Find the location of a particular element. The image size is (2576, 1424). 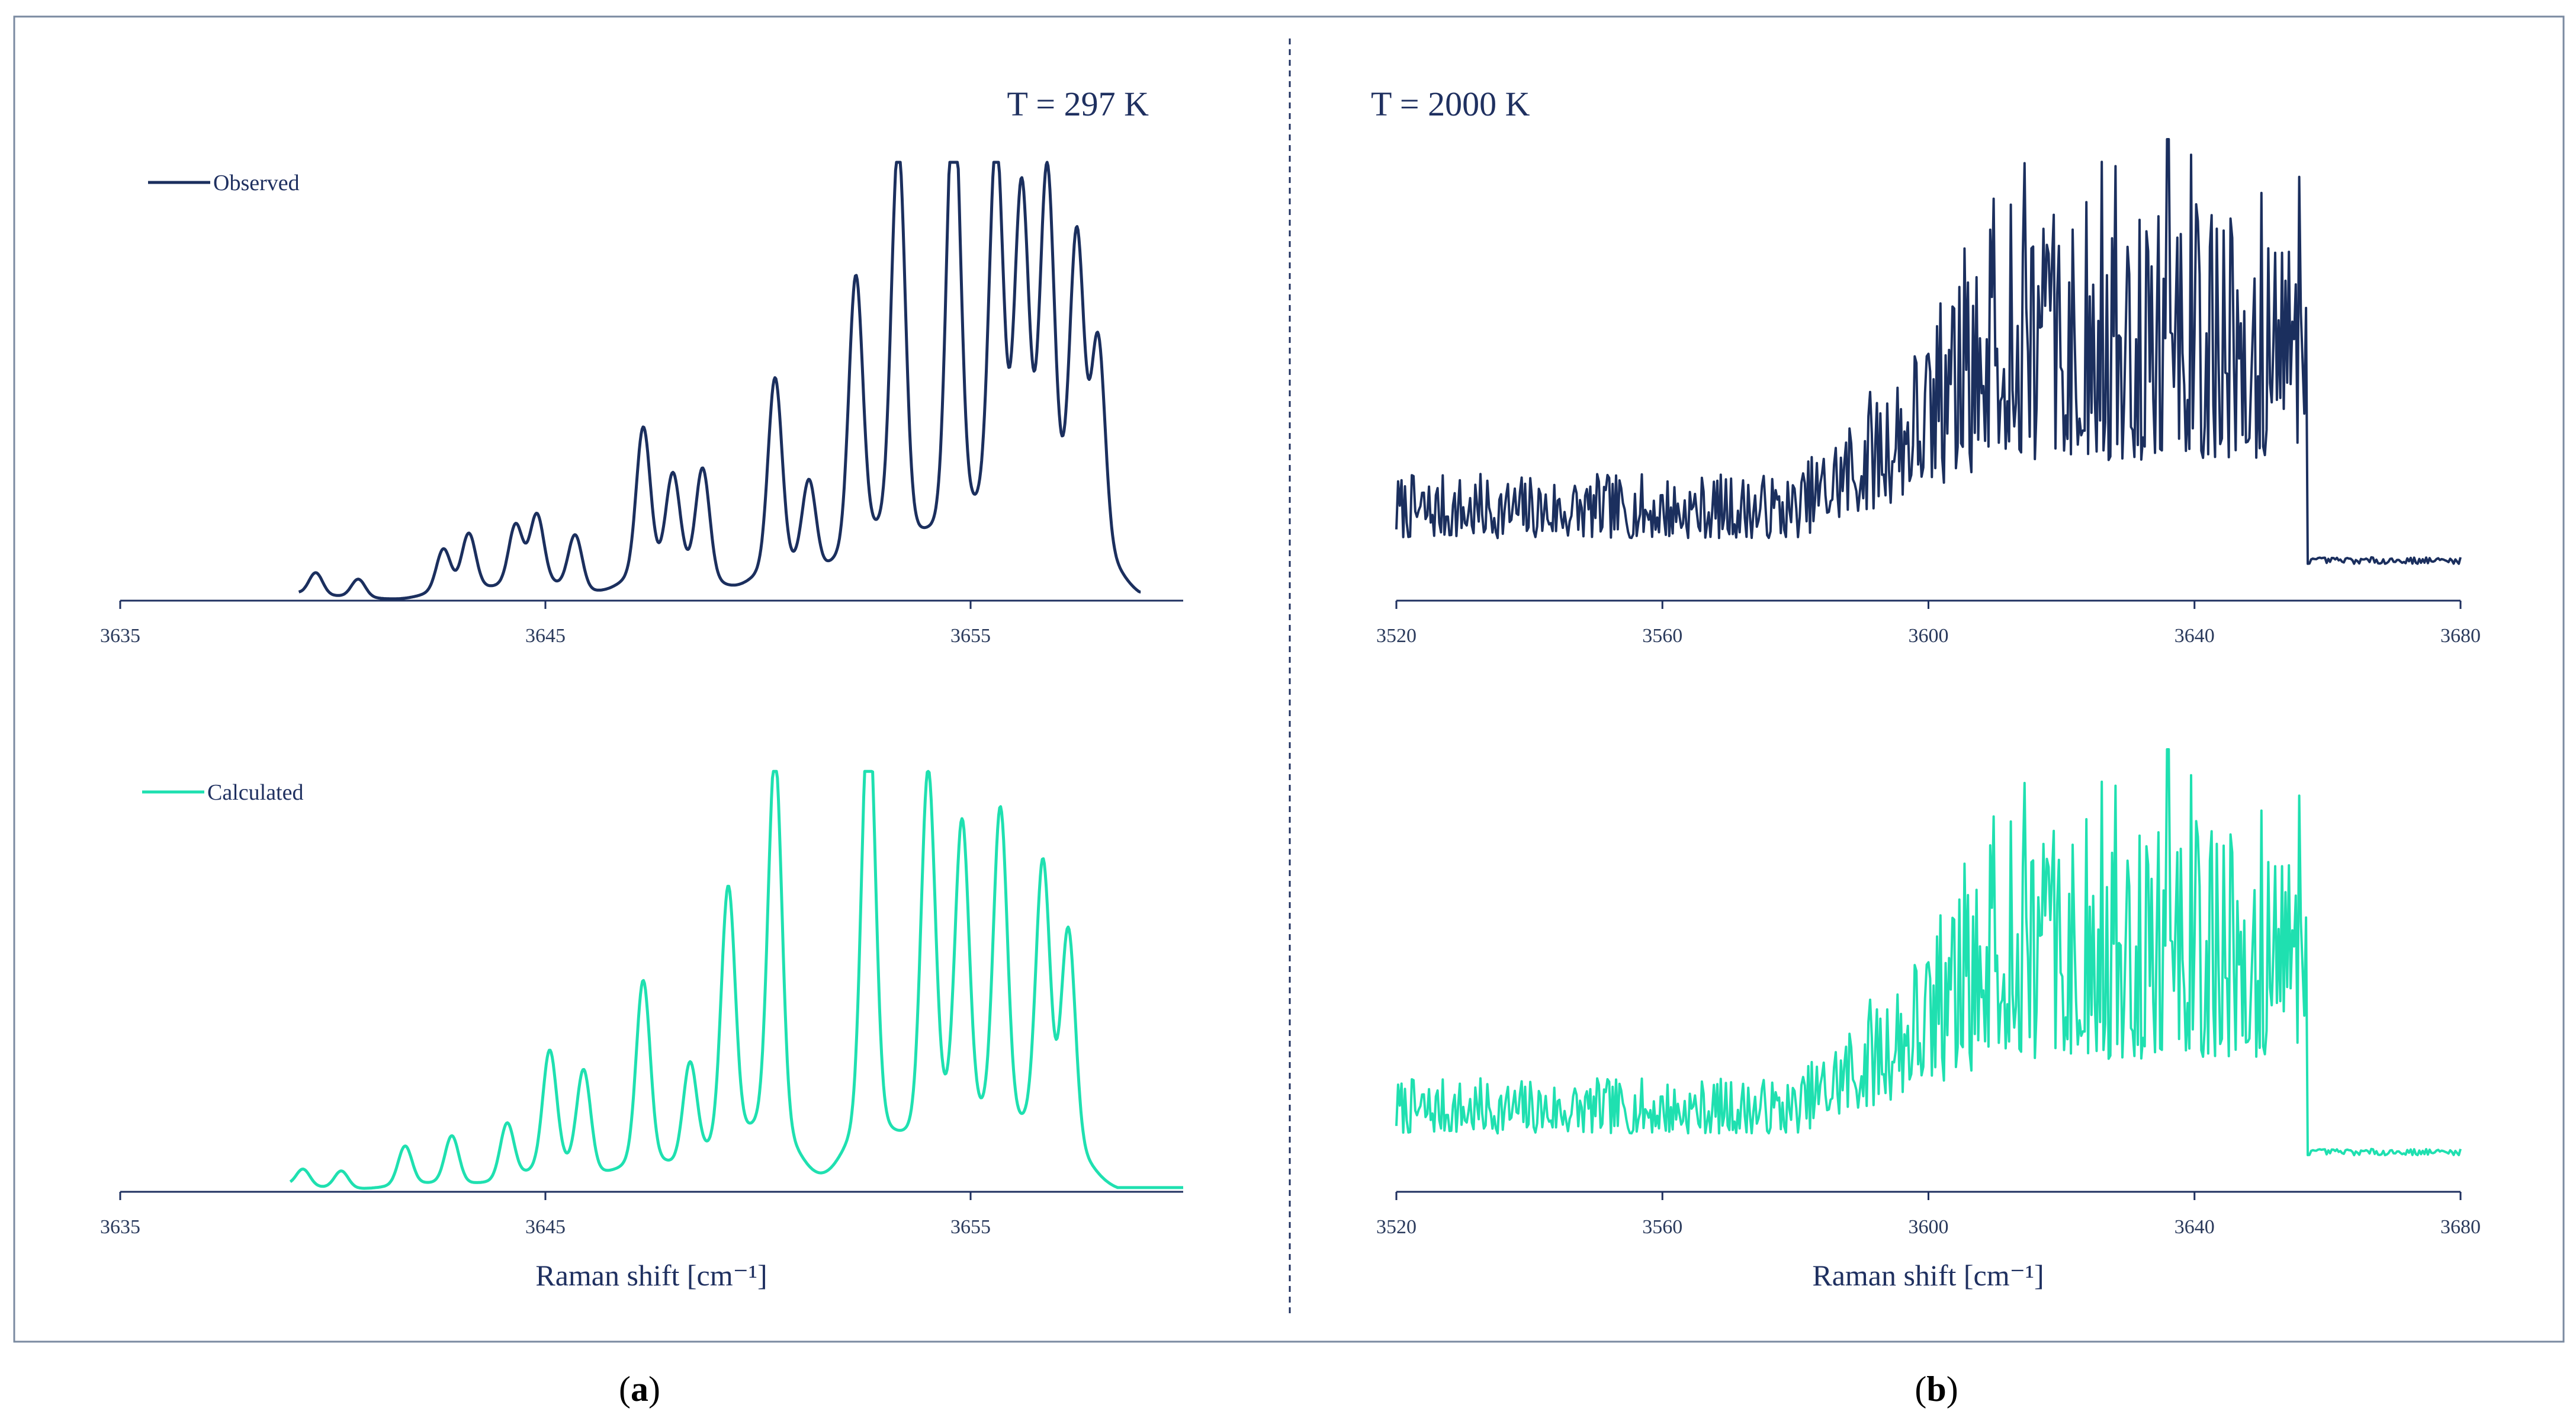

x-ticks-a-bottom: 3635 3645 3655 is located at coordinates (545, 1215).